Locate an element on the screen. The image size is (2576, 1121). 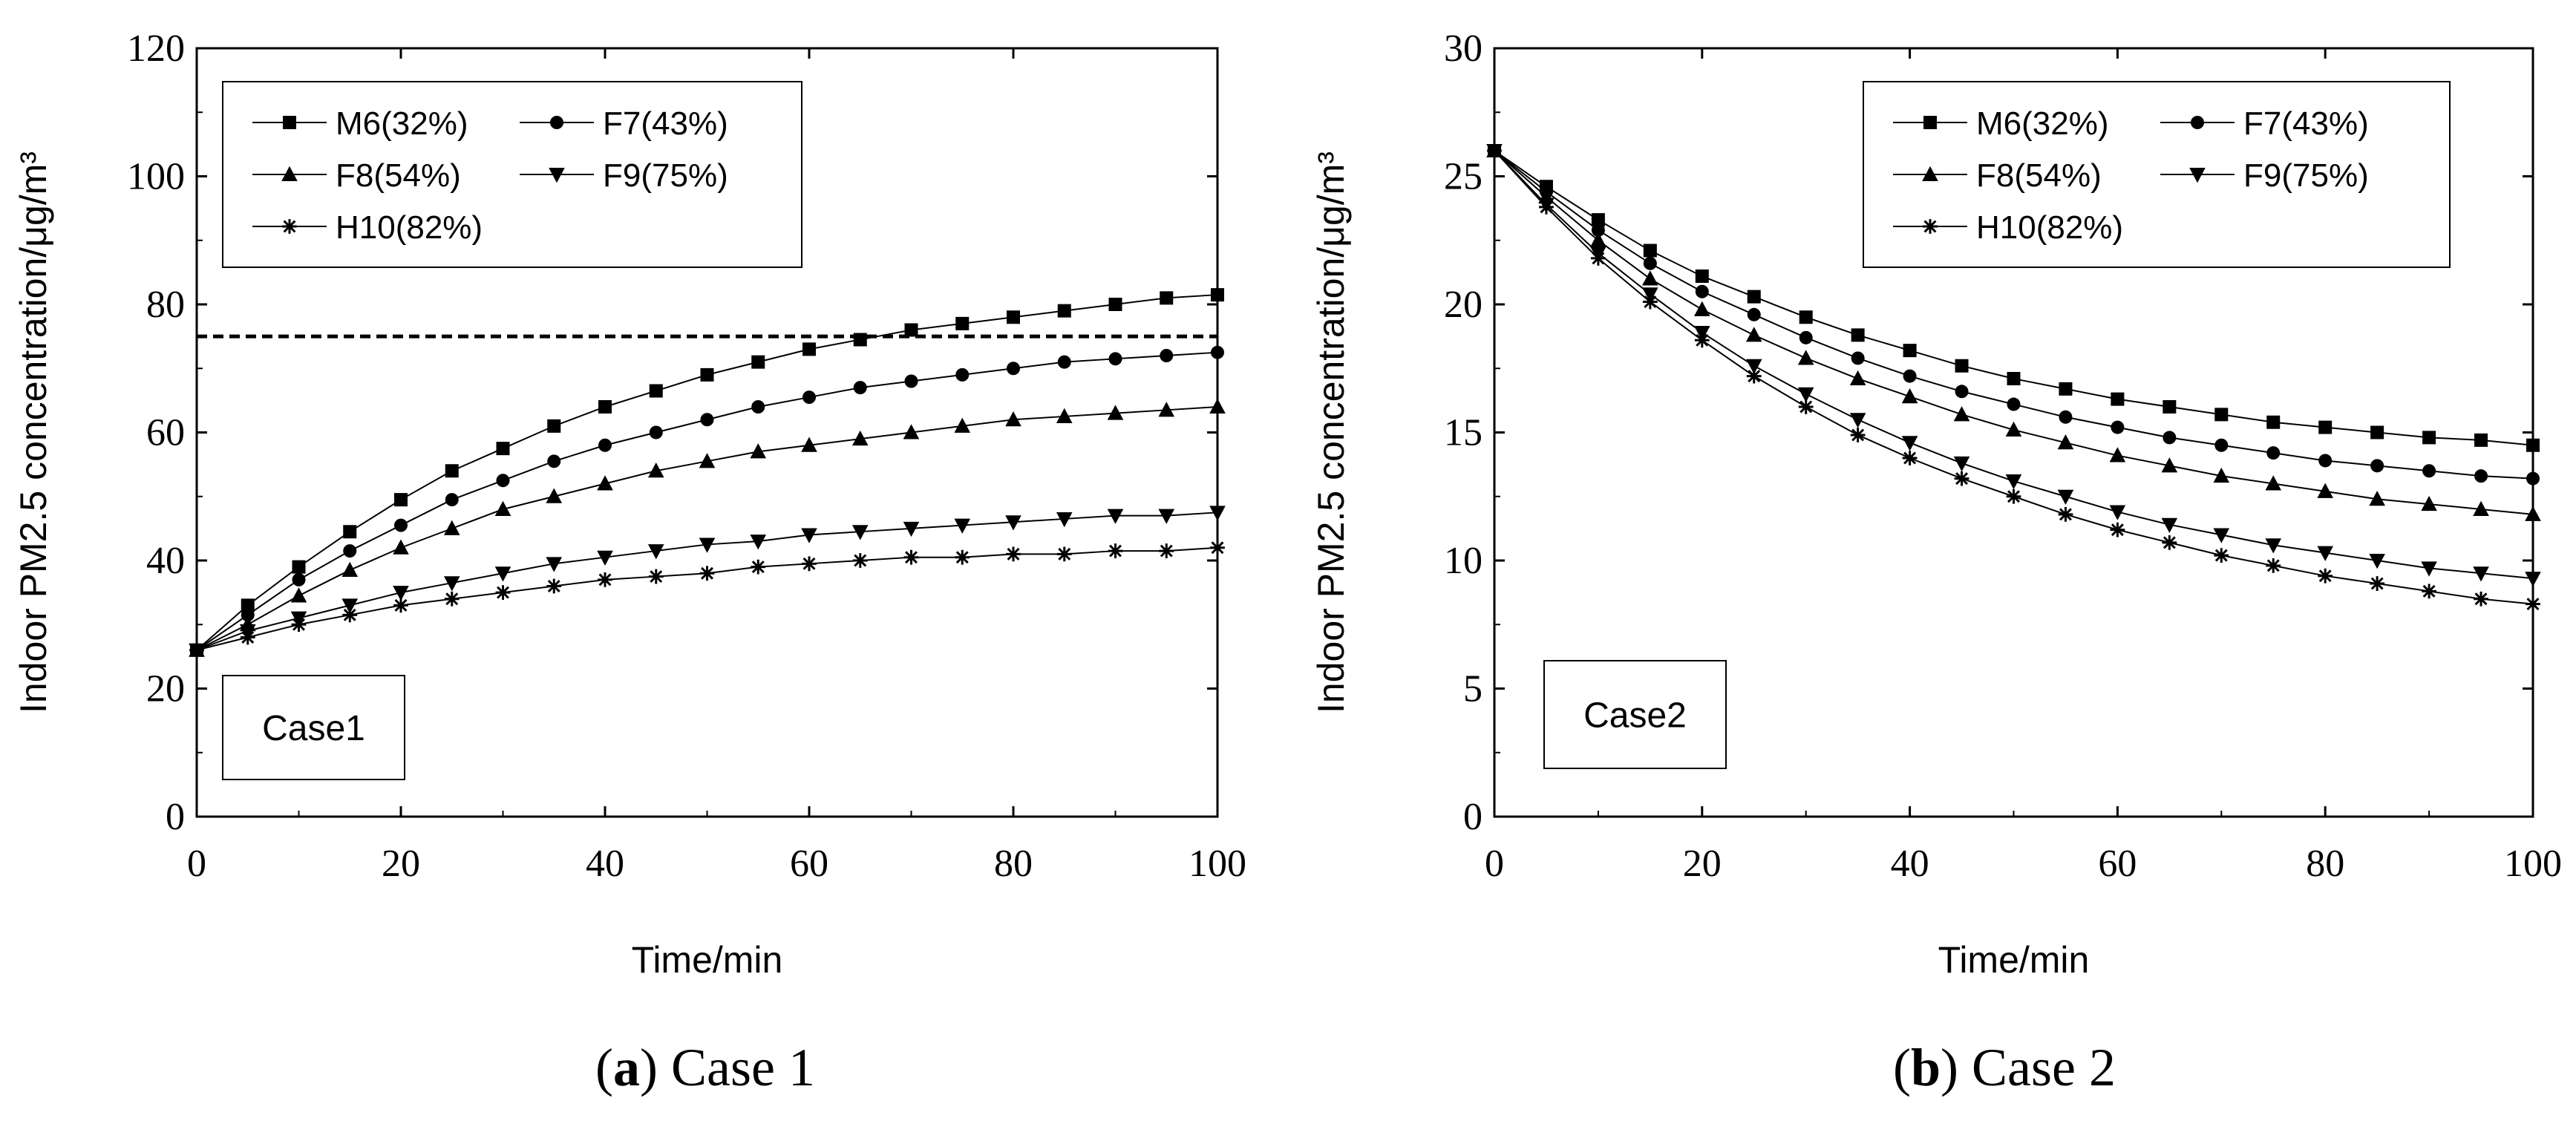
x-tick-label: 80 is located at coordinates (1013, 864).